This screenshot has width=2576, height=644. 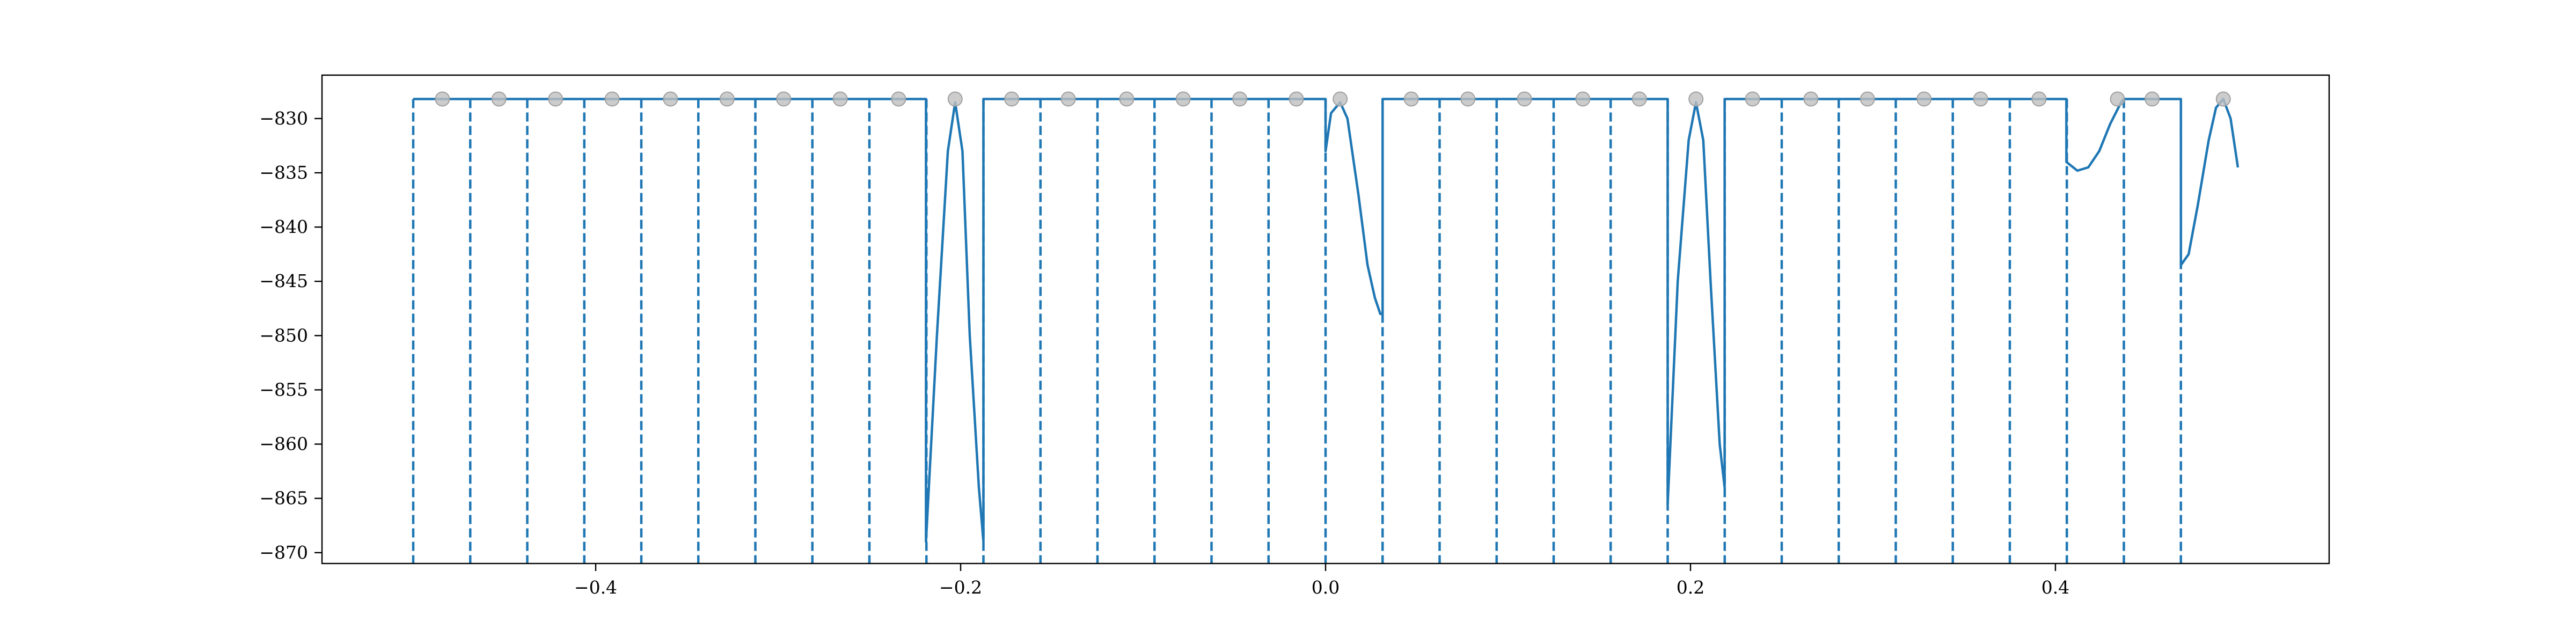 I want to click on y-tick-label-2: −840, so click(x=283, y=226).